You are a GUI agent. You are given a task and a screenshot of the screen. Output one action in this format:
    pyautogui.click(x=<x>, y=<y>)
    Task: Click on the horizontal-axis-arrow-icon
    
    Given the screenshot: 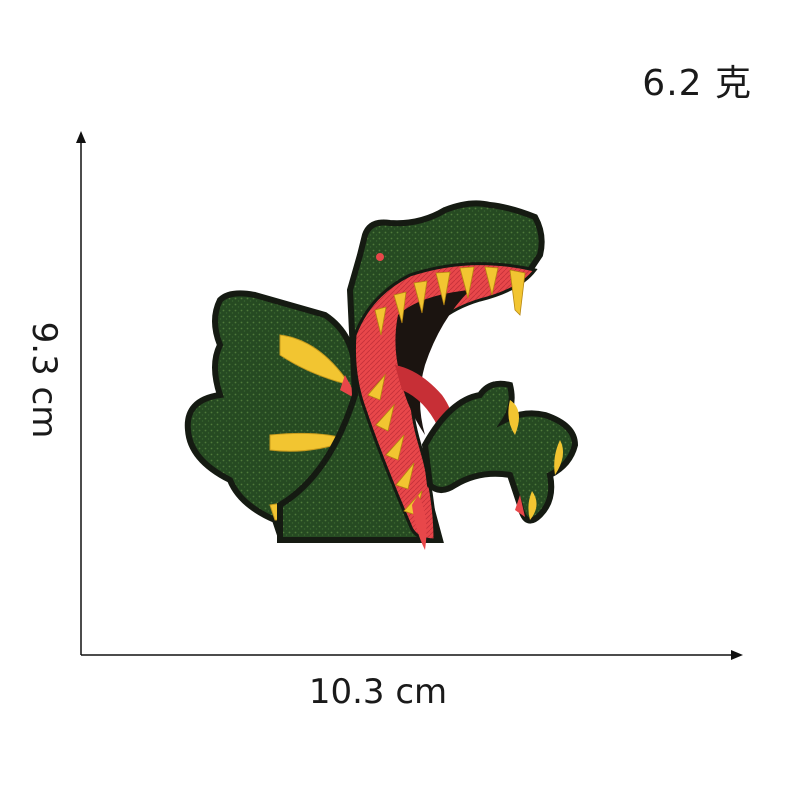 What is the action you would take?
    pyautogui.click(x=737, y=655)
    